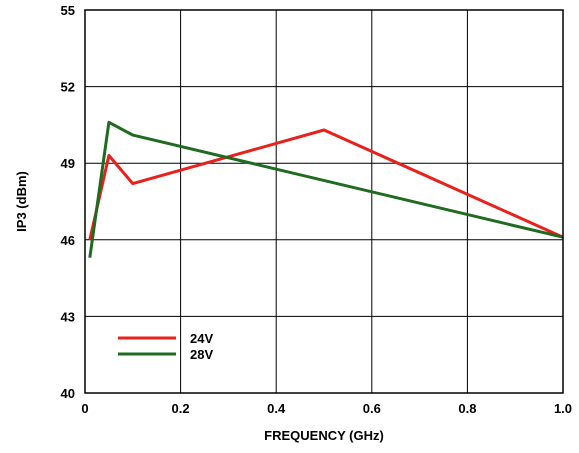 This screenshot has width=579, height=453. I want to click on x-axis-label: FREQUENCY (GHz), so click(324, 435).